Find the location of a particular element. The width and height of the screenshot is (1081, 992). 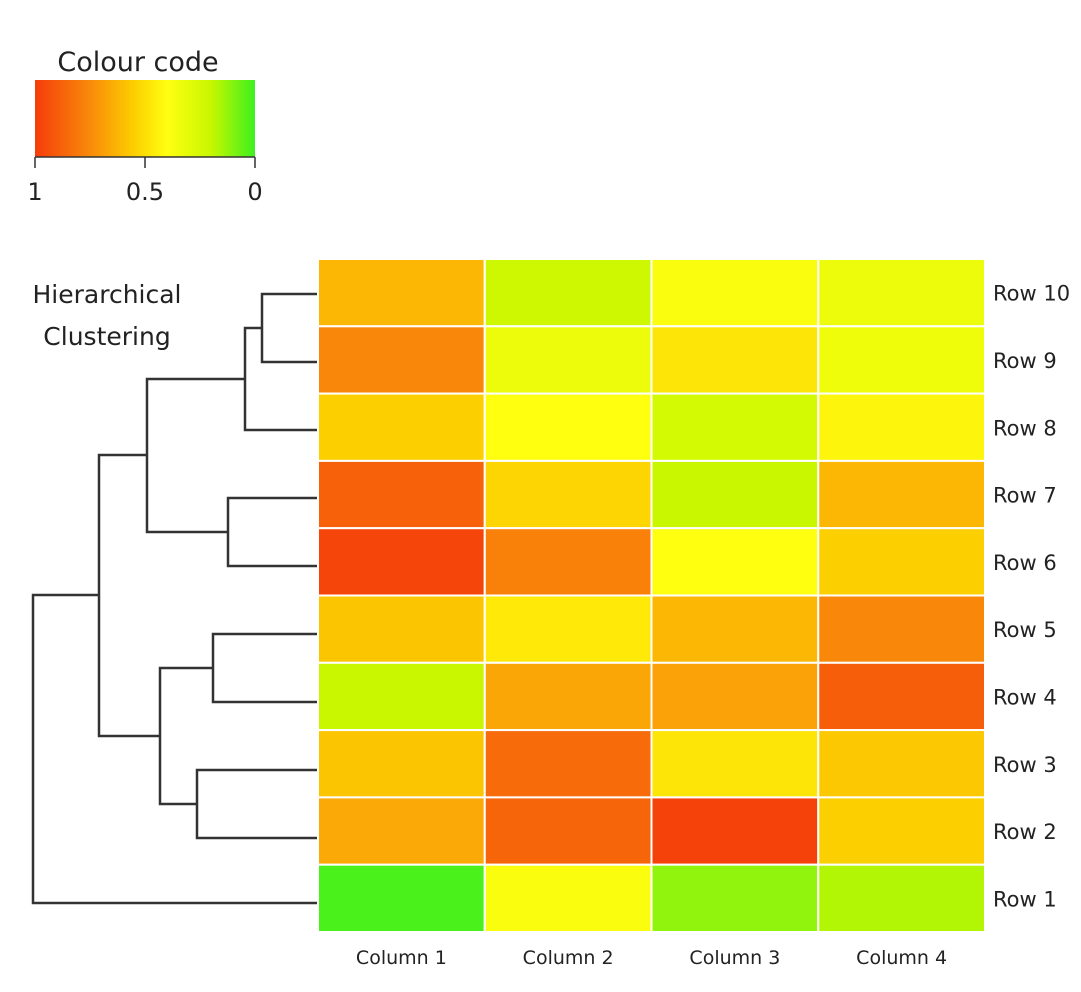

column-label: Column 2 is located at coordinates (568, 958).